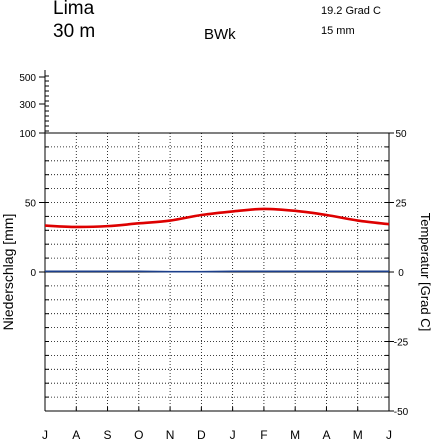 The width and height of the screenshot is (433, 440). What do you see at coordinates (108, 434) in the screenshot?
I see `month-label: S` at bounding box center [108, 434].